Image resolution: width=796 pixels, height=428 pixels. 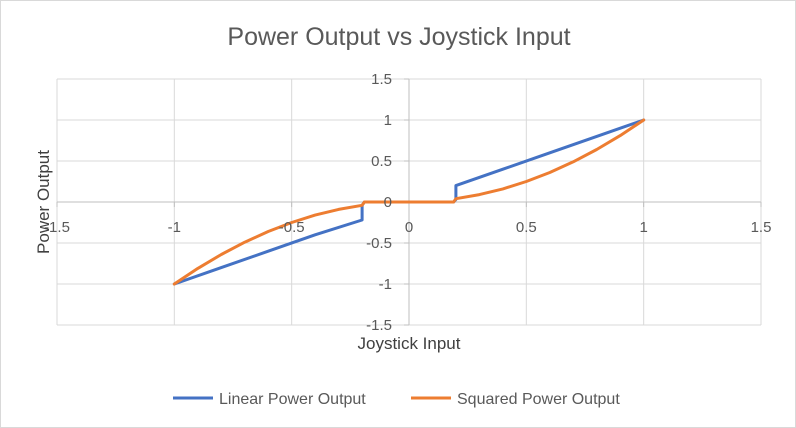 What do you see at coordinates (388, 120) in the screenshot?
I see `y-tick-label-1: 1` at bounding box center [388, 120].